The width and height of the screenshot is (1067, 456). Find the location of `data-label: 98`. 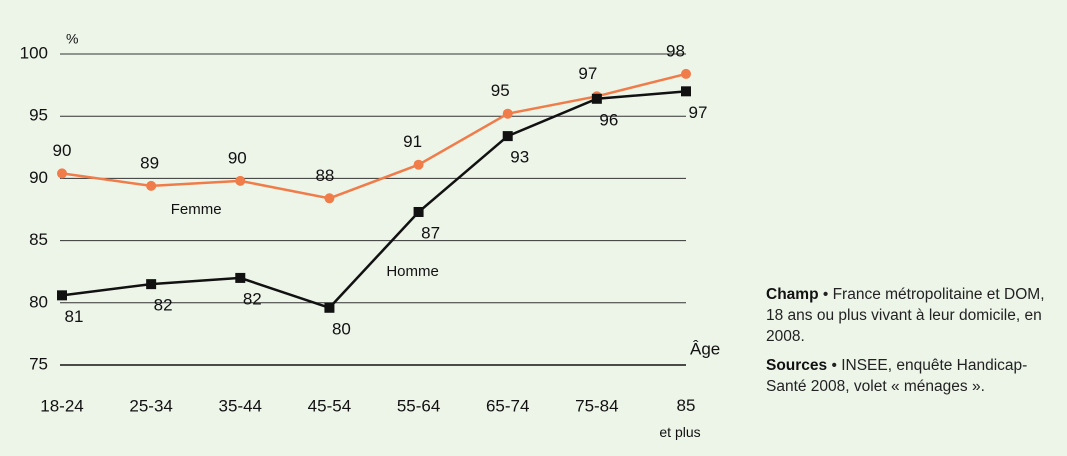

data-label: 98 is located at coordinates (675, 50).